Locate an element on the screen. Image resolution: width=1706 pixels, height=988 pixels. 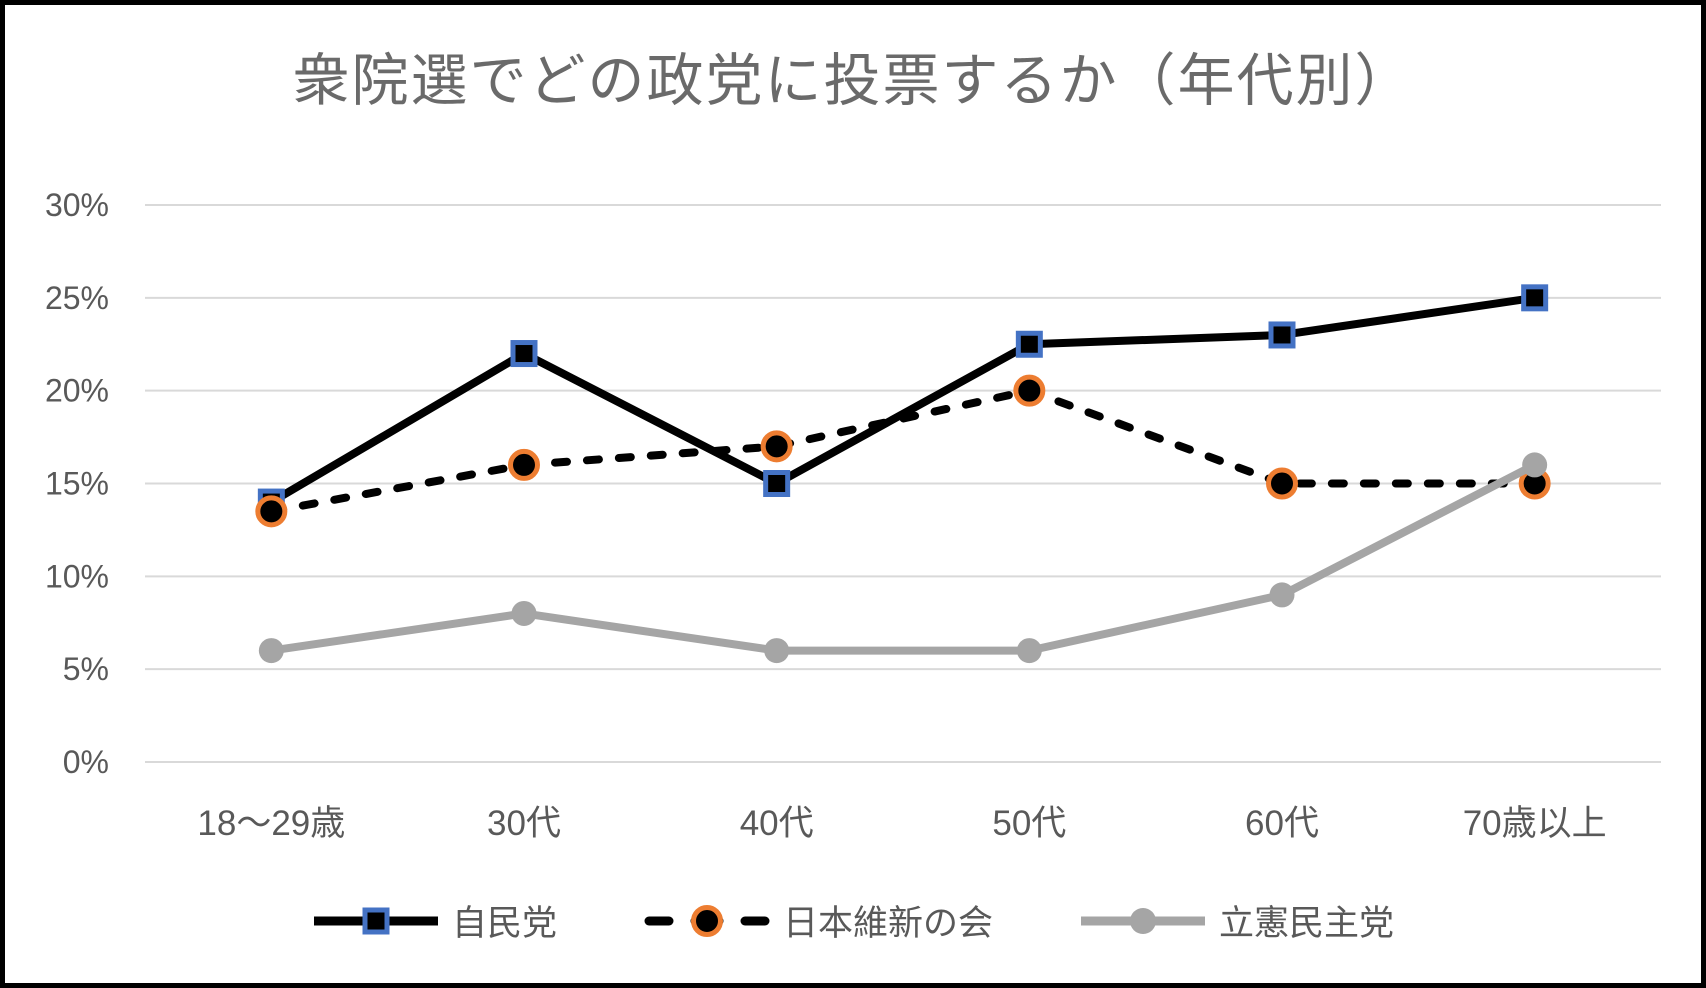
x-axis-category-label: 40代 is located at coordinates (777, 823).